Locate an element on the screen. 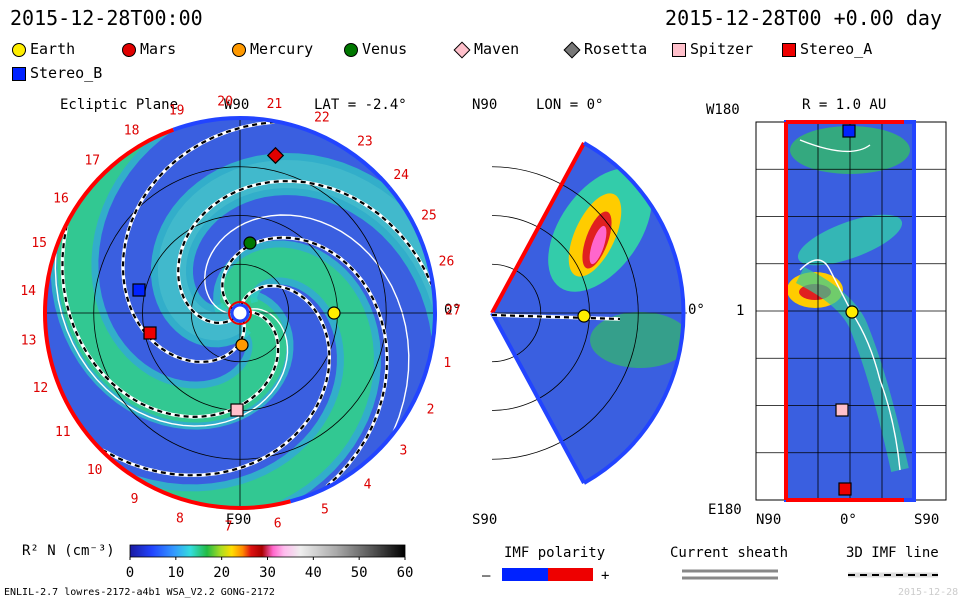  boundary-blue-lower is located at coordinates (538, 398).